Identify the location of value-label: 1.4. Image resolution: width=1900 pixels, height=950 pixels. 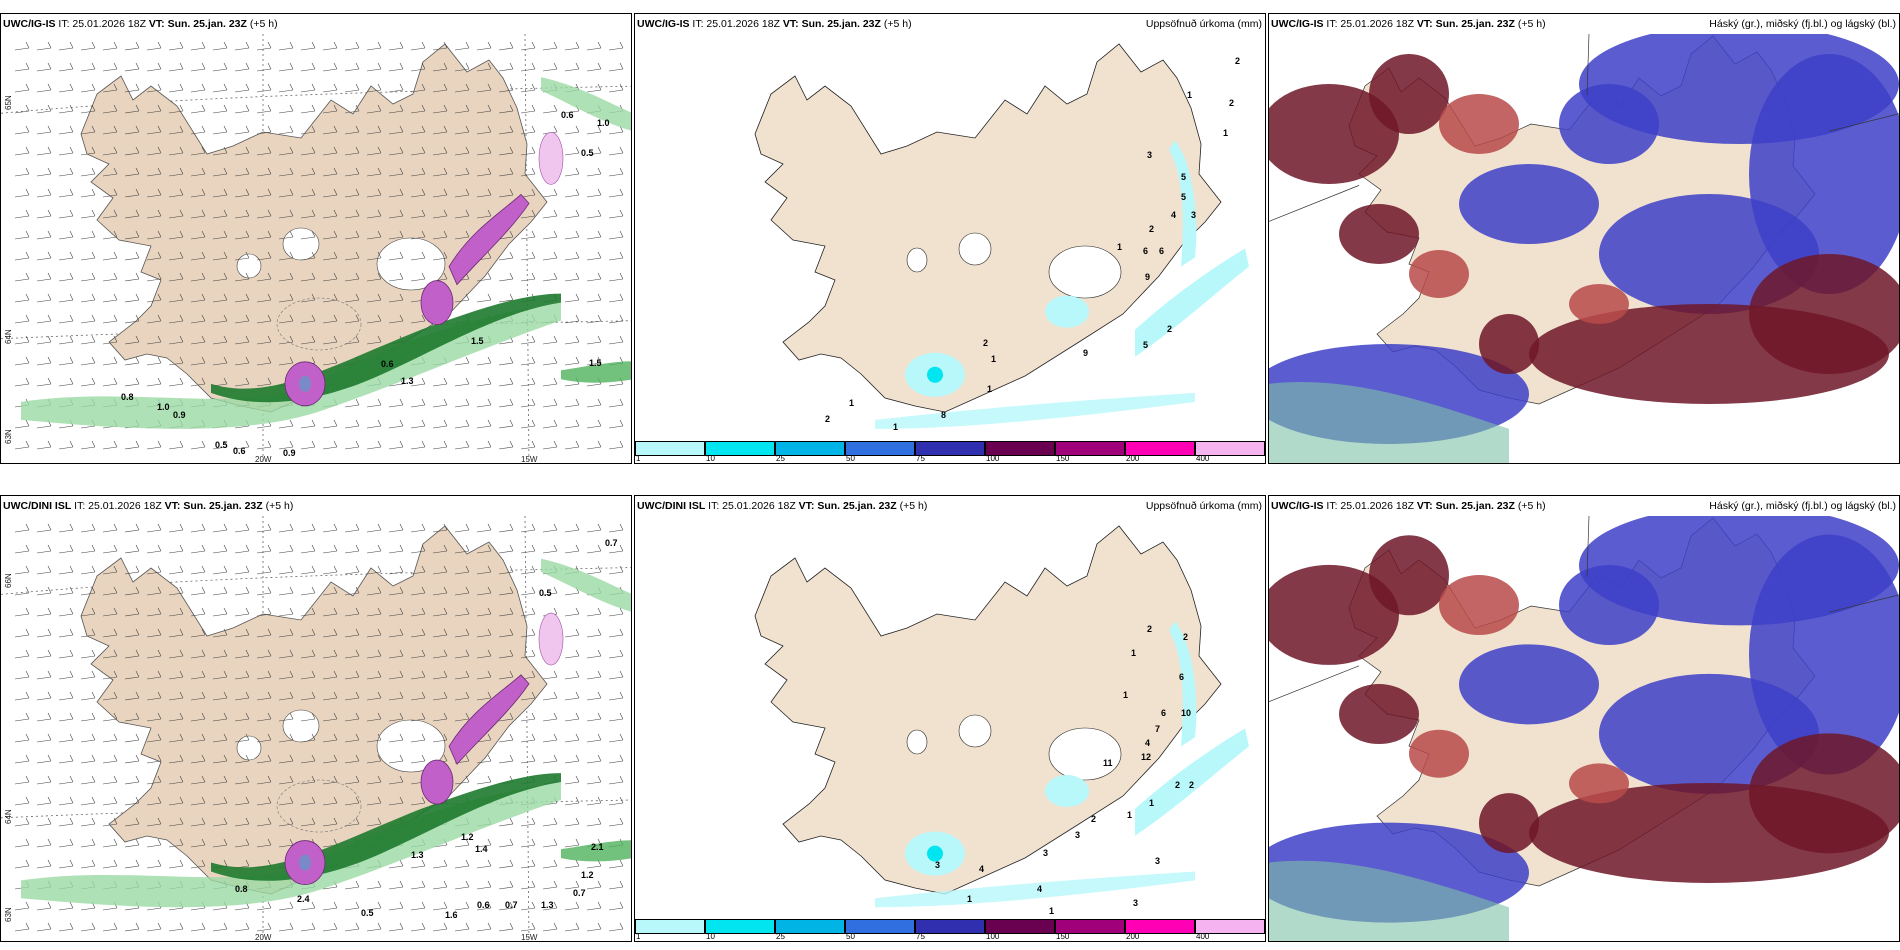
(481, 849).